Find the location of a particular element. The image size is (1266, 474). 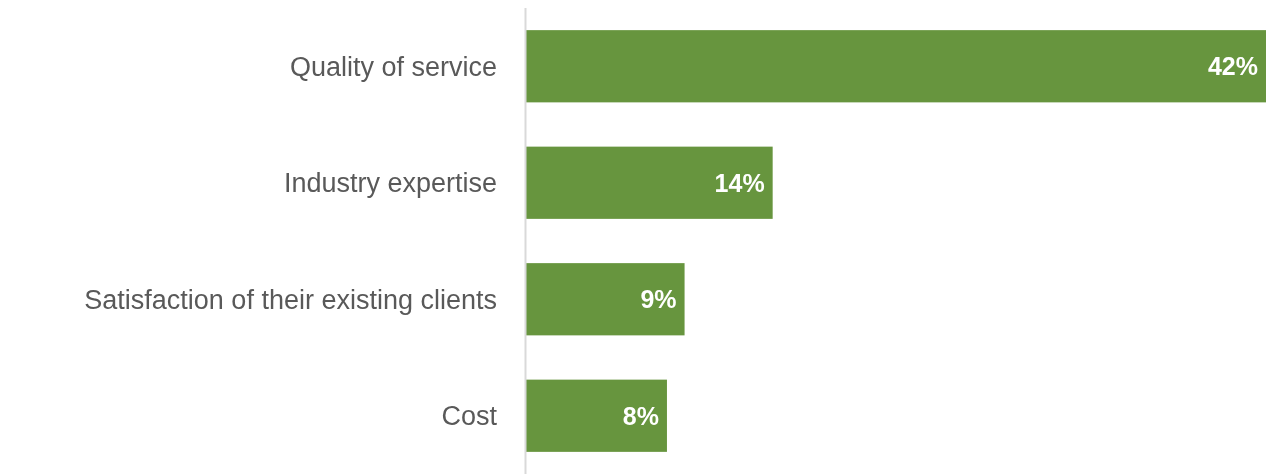

data-label: 14% is located at coordinates (739, 182).